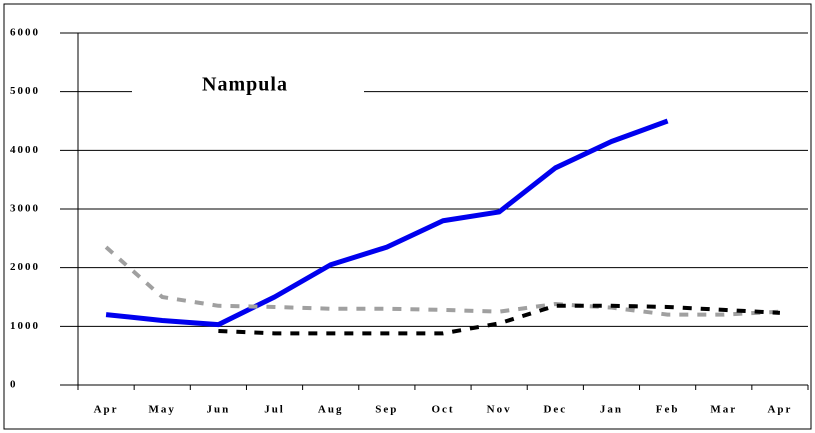  Describe the element at coordinates (386, 410) in the screenshot. I see `x-tick-label: Sep` at that location.